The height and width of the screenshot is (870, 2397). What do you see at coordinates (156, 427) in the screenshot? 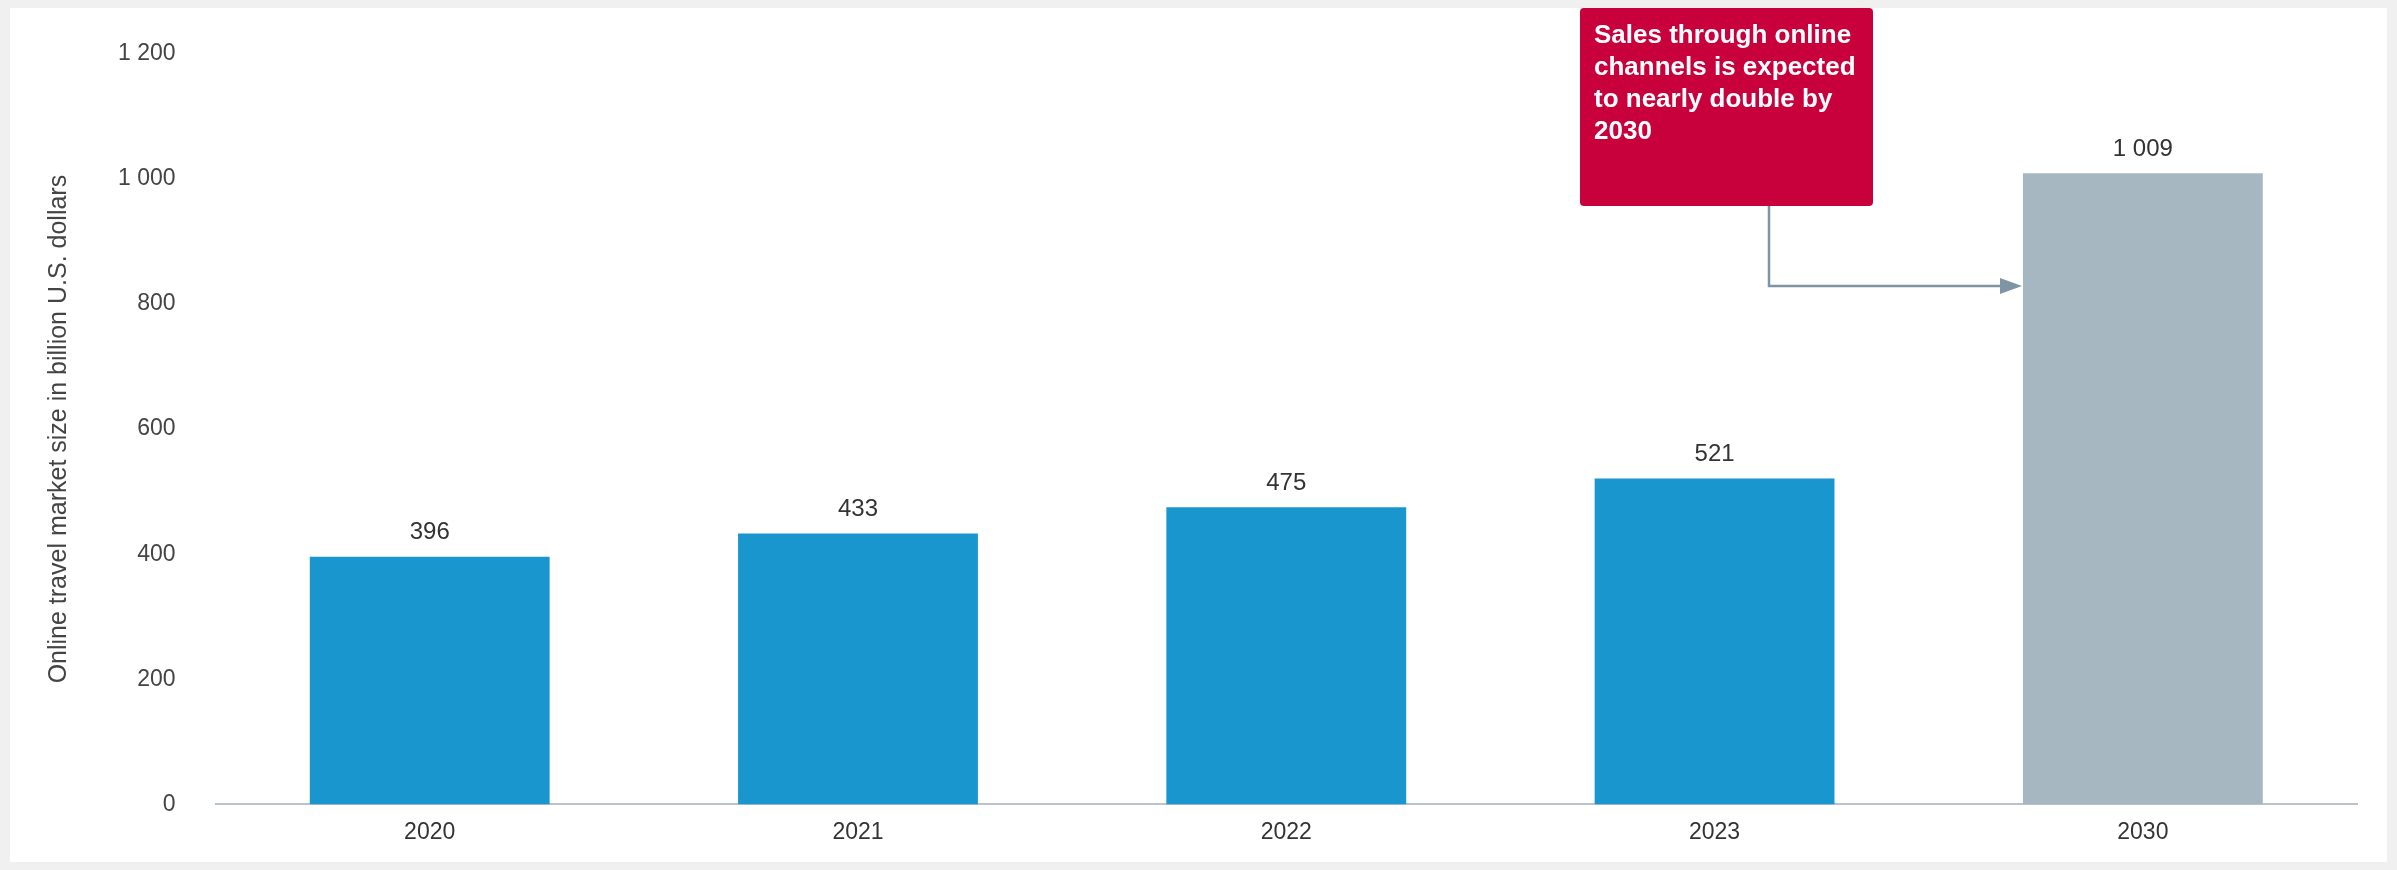
I see `y-tick-label: 600` at bounding box center [156, 427].